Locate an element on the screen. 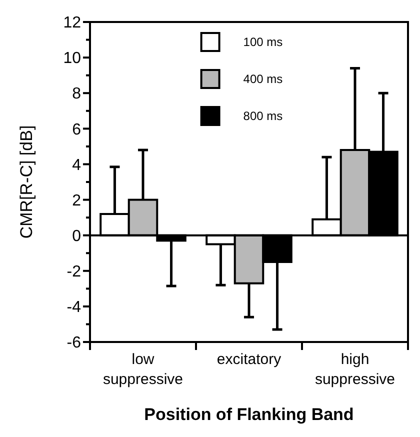 Image resolution: width=420 pixels, height=437 pixels. y-tick-label: 2 is located at coordinates (77, 201).